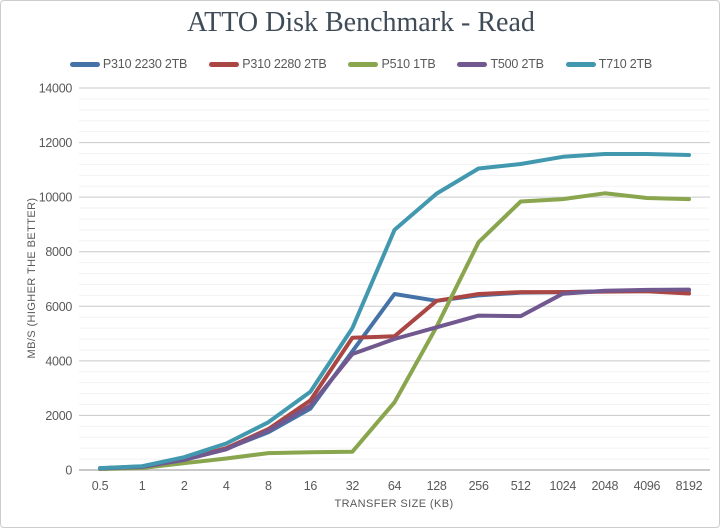  I want to click on y-tick-label: 12000, so click(56, 143).